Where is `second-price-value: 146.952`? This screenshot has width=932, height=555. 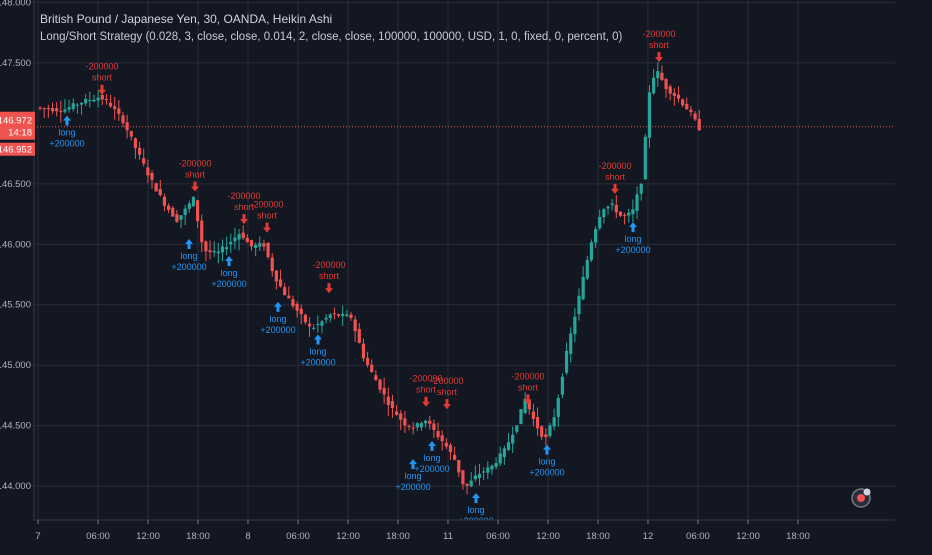
second-price-value: 146.952 is located at coordinates (16, 150).